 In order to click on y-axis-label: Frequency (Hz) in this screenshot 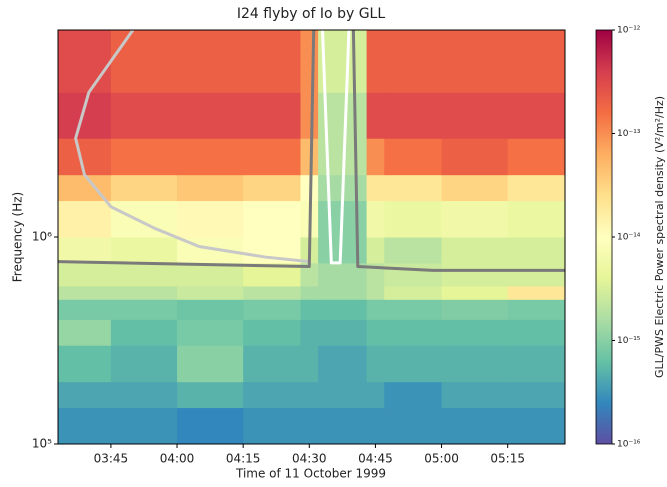, I will do `click(18, 237)`.